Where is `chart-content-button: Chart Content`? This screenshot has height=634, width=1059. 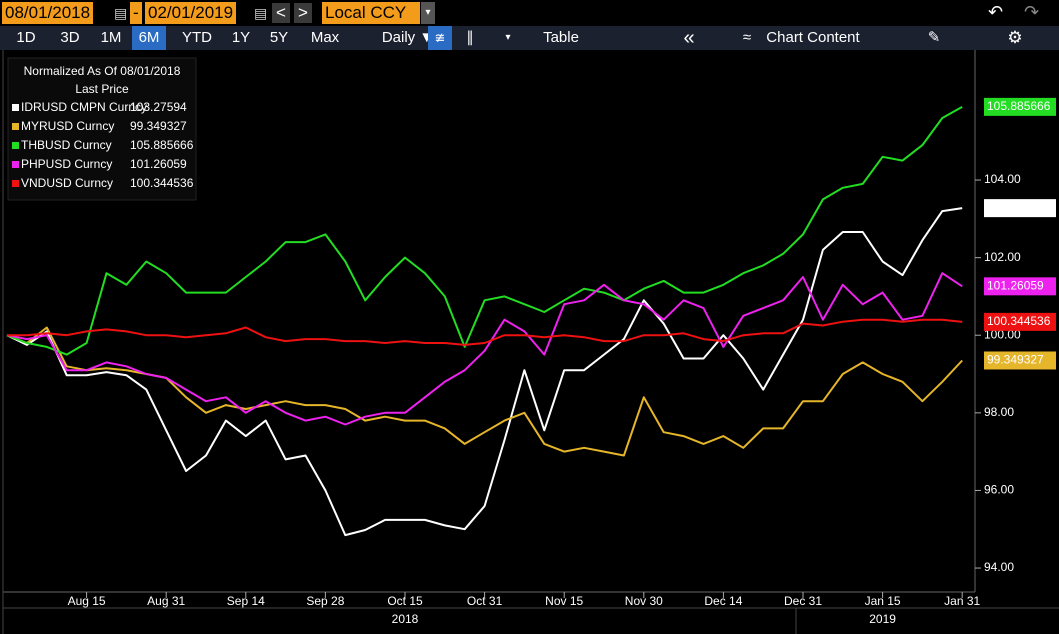 chart-content-button: Chart Content is located at coordinates (813, 37).